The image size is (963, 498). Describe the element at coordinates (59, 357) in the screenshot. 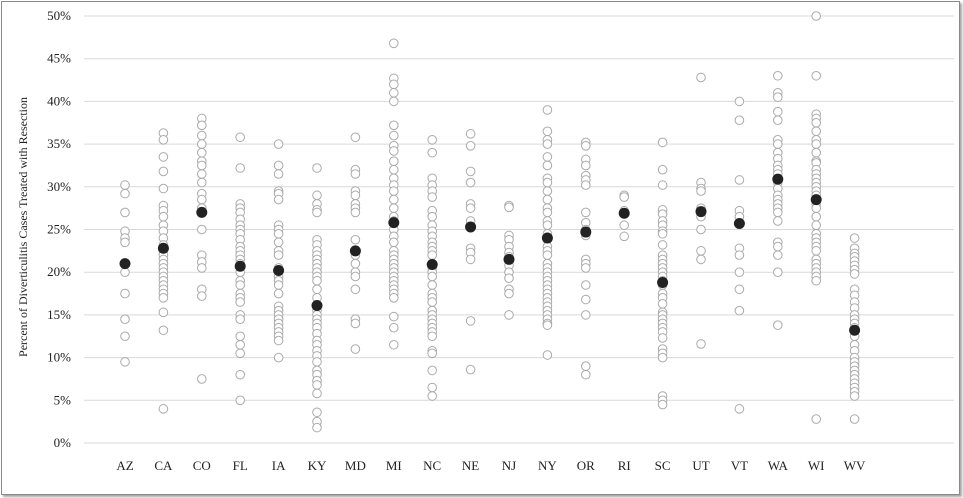

I see `y-tick-label: 10%` at that location.